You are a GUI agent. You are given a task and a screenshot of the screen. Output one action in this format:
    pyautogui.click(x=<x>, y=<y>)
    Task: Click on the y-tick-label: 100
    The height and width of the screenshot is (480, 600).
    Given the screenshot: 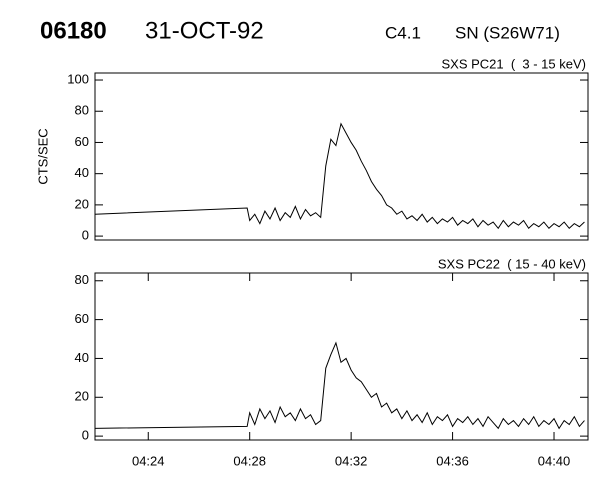 What is the action you would take?
    pyautogui.click(x=78, y=78)
    